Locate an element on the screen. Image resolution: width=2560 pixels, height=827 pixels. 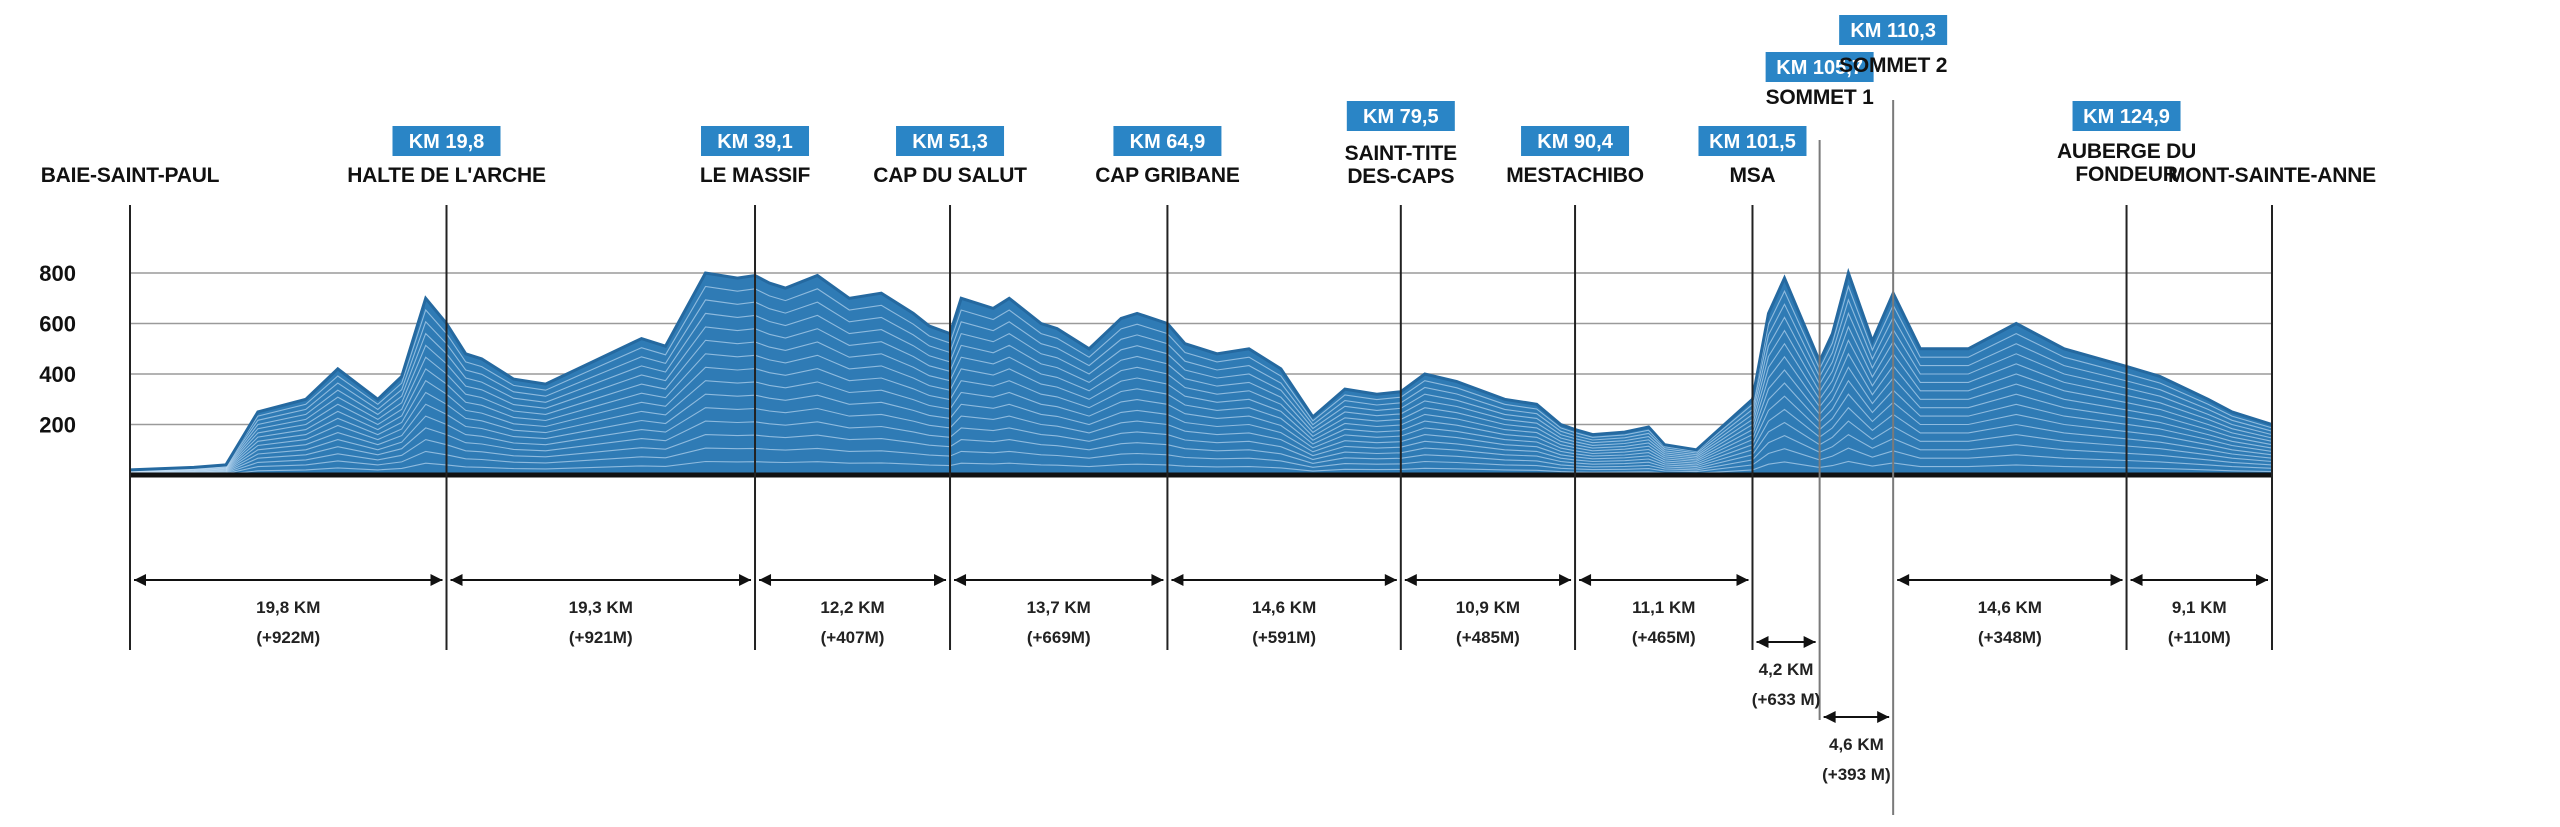
station-name: SAINT-TITE is located at coordinates (1401, 153).